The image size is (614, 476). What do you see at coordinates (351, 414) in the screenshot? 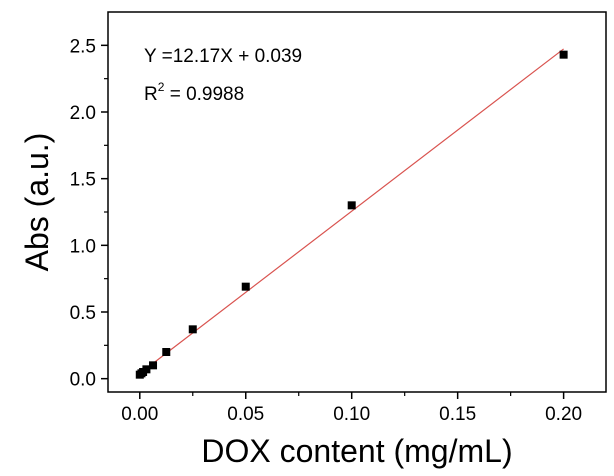
I see `x-tick-label: 0.10` at bounding box center [351, 414].